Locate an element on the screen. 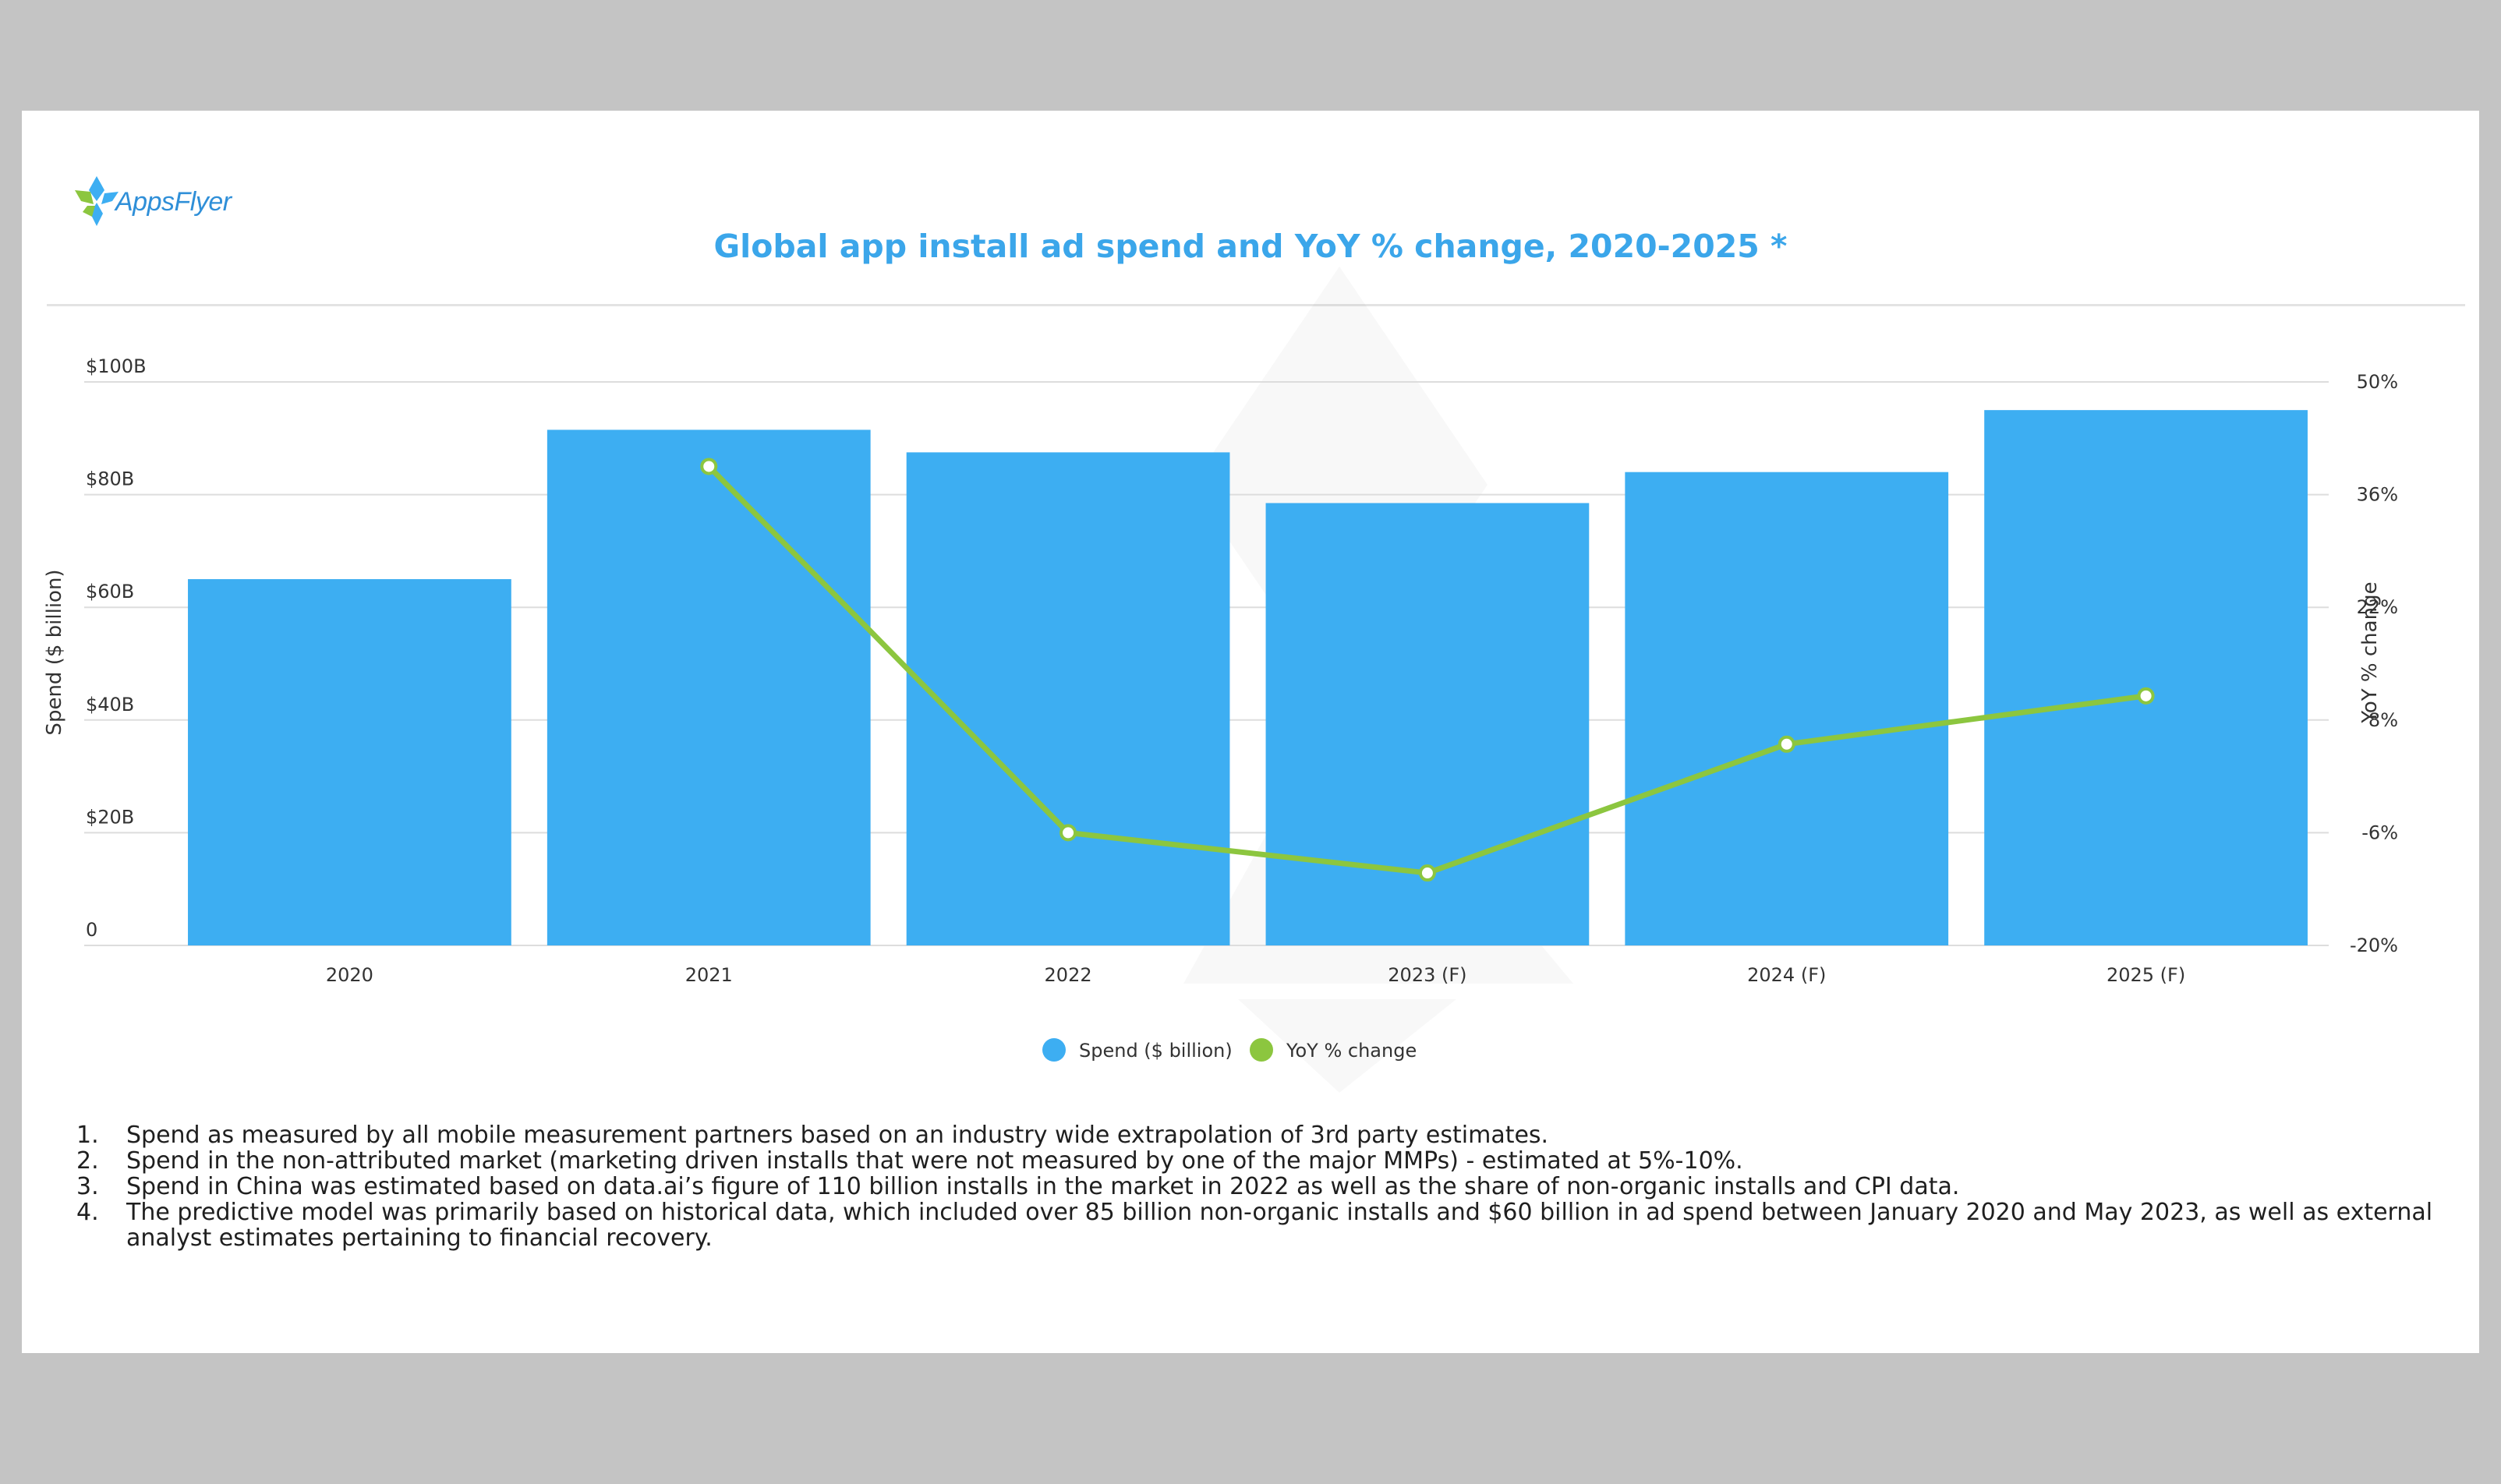  x-tick-label: 2025 (F) is located at coordinates (2146, 975).